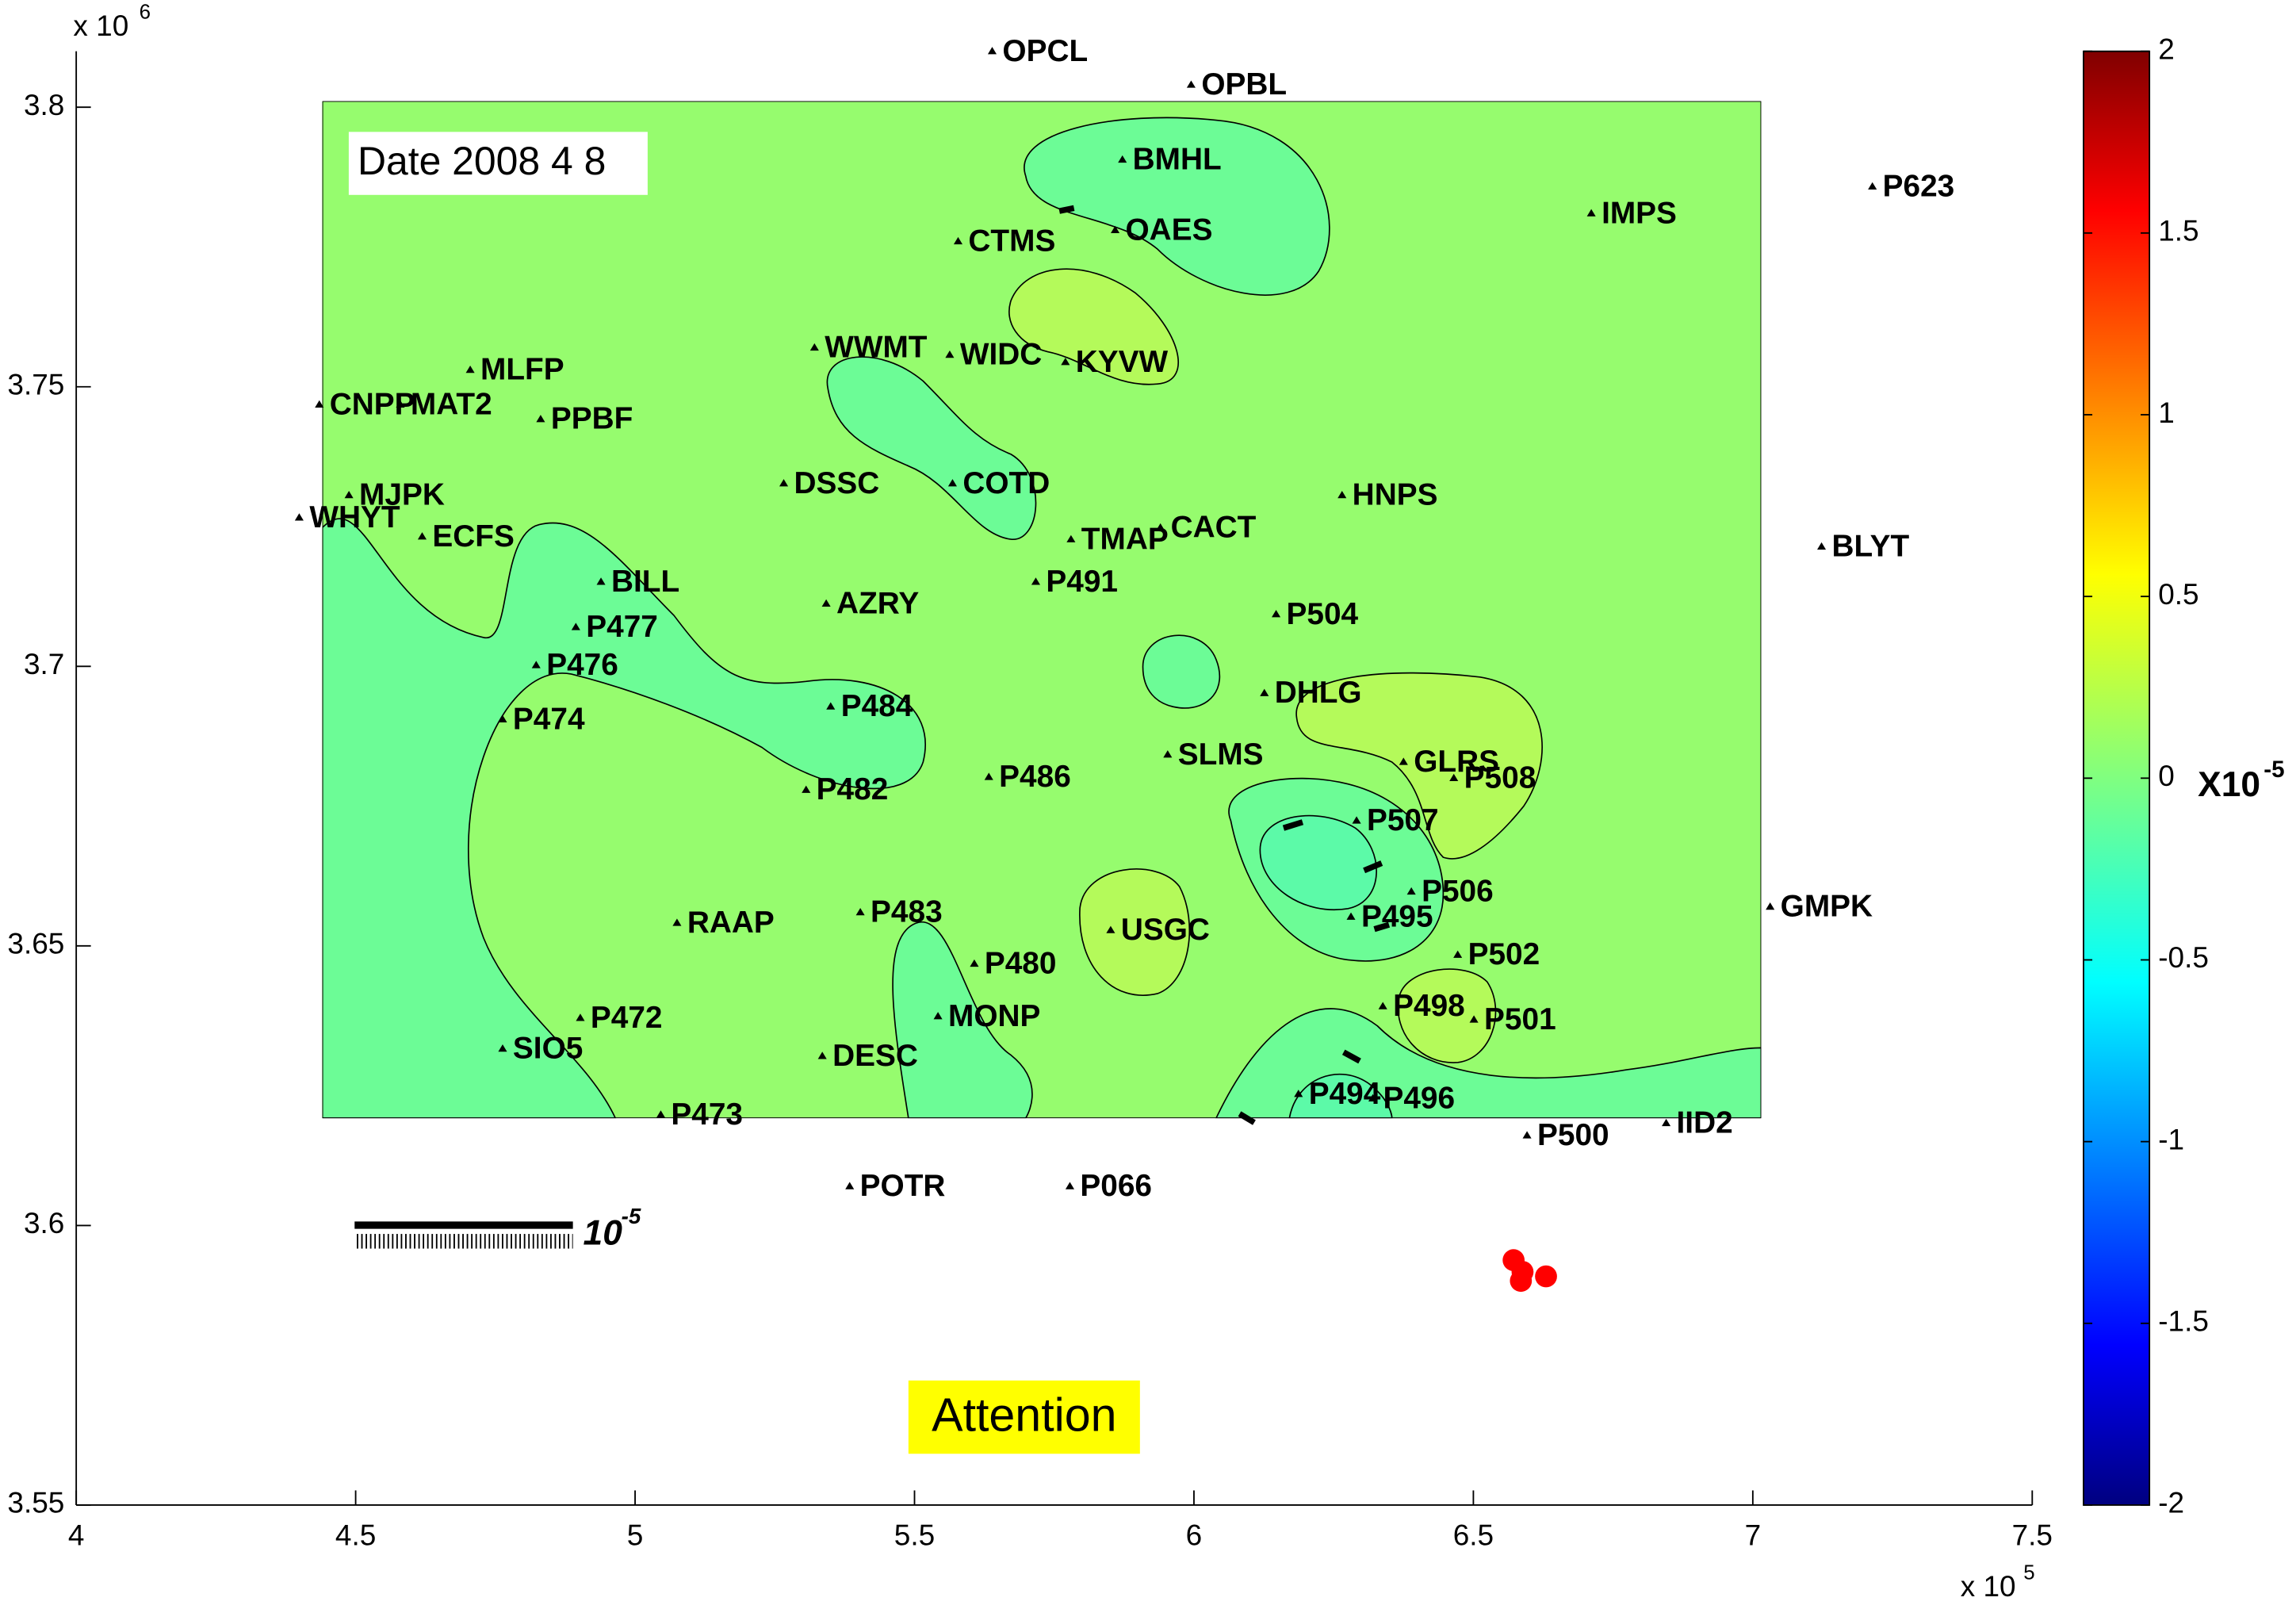 The image size is (2296, 1605). What do you see at coordinates (44, 1223) in the screenshot?
I see `y-tick-label: 3.6` at bounding box center [44, 1223].